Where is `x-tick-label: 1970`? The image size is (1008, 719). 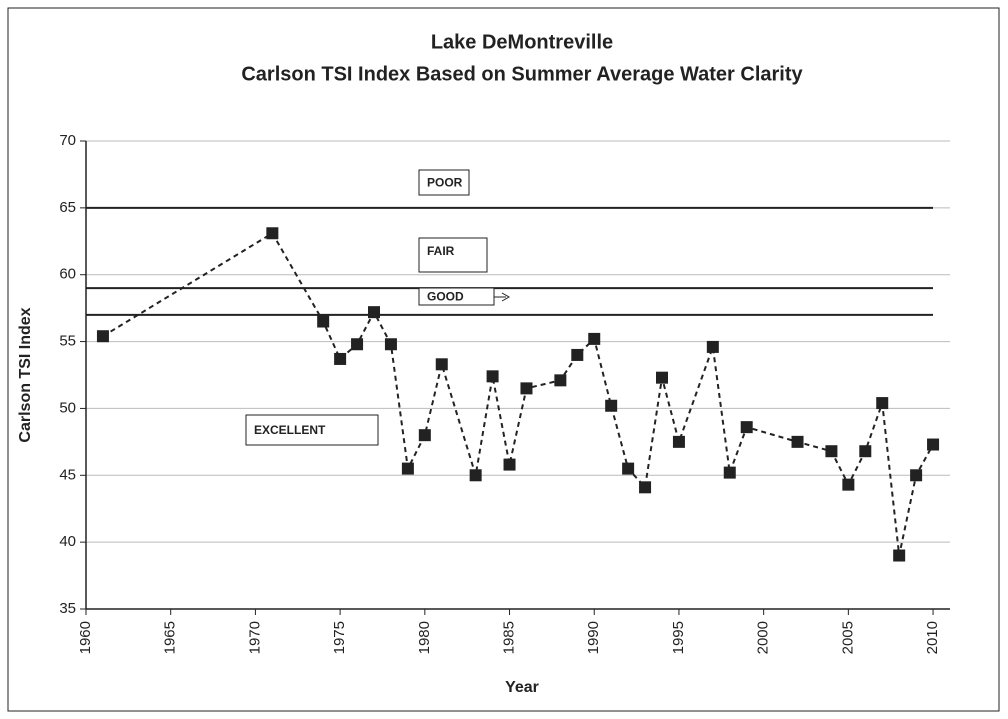
x-tick-label: 1970 is located at coordinates (254, 637).